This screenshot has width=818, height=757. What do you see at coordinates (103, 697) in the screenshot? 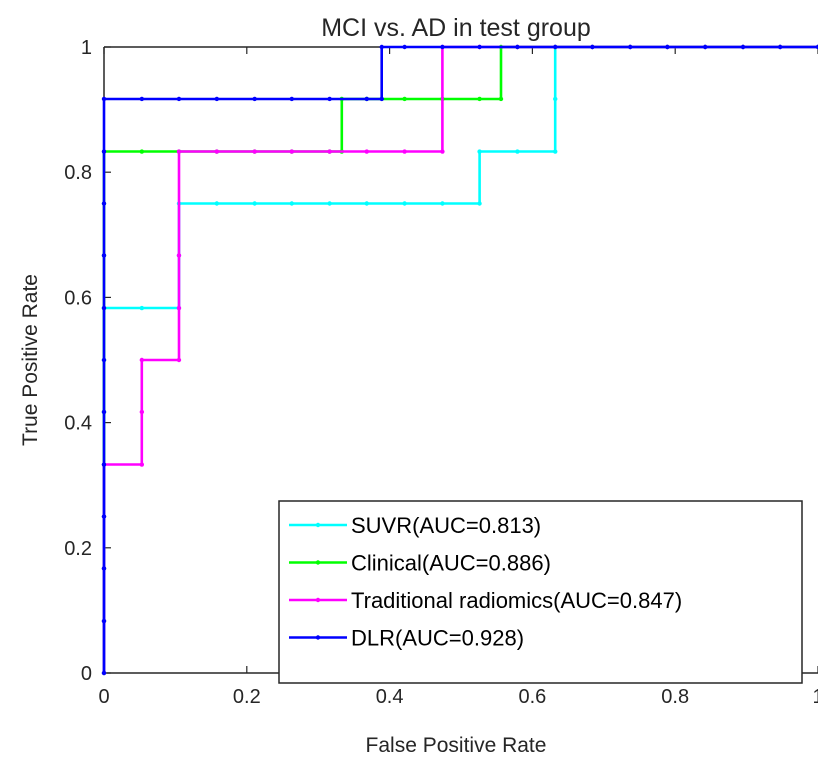
I see `x-tick-label: 0` at bounding box center [103, 697].